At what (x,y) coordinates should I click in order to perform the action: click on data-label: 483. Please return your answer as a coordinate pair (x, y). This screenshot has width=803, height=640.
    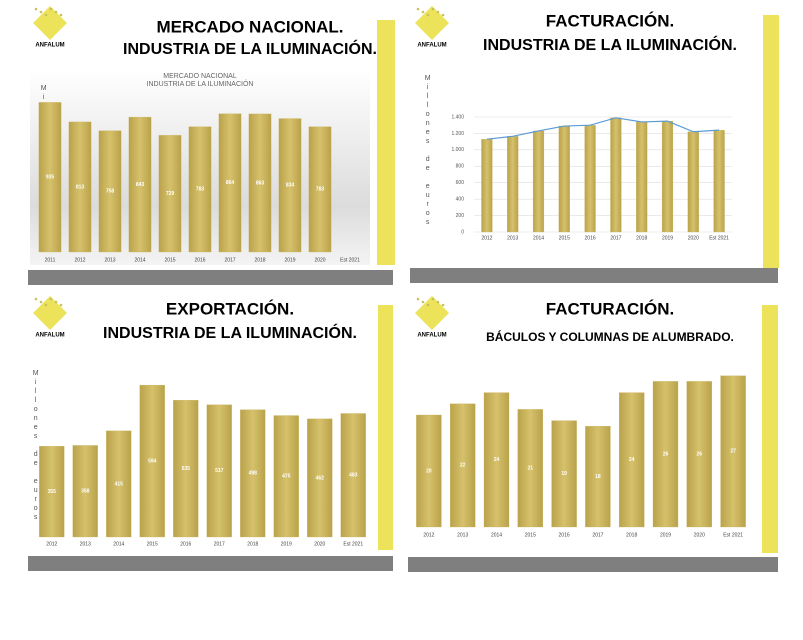
    Looking at the image, I should click on (353, 476).